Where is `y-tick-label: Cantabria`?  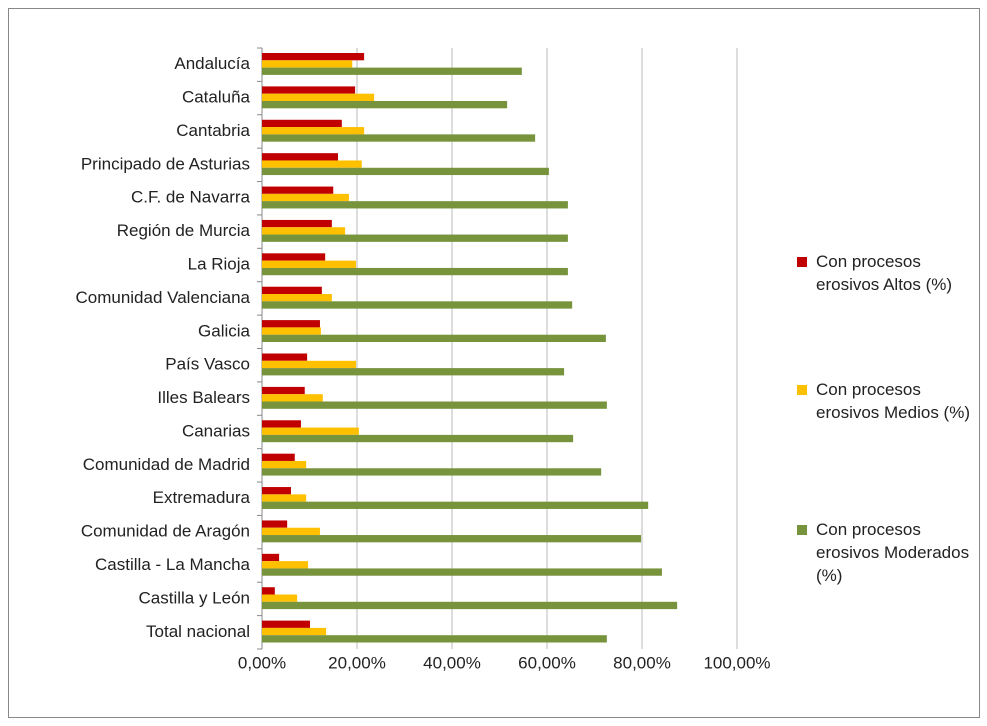
y-tick-label: Cantabria is located at coordinates (213, 130).